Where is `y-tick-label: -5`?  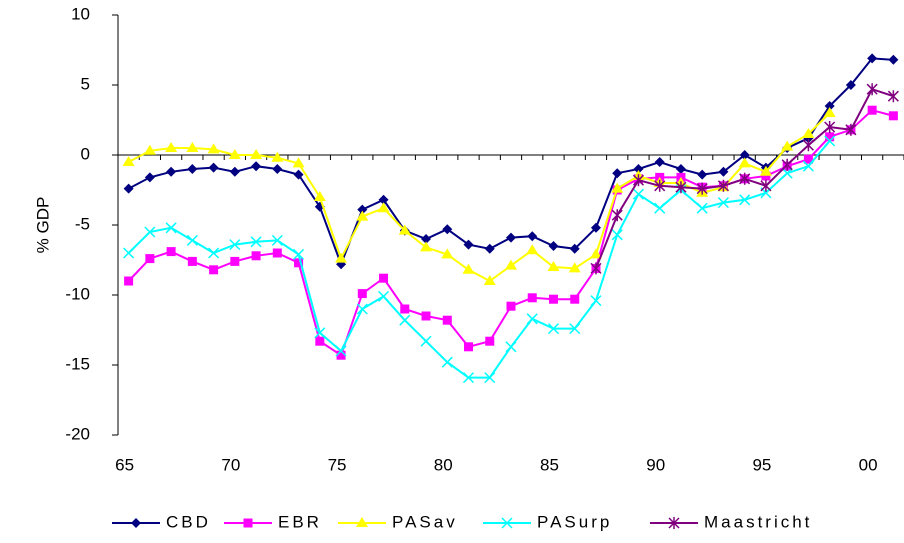 y-tick-label: -5 is located at coordinates (82, 223).